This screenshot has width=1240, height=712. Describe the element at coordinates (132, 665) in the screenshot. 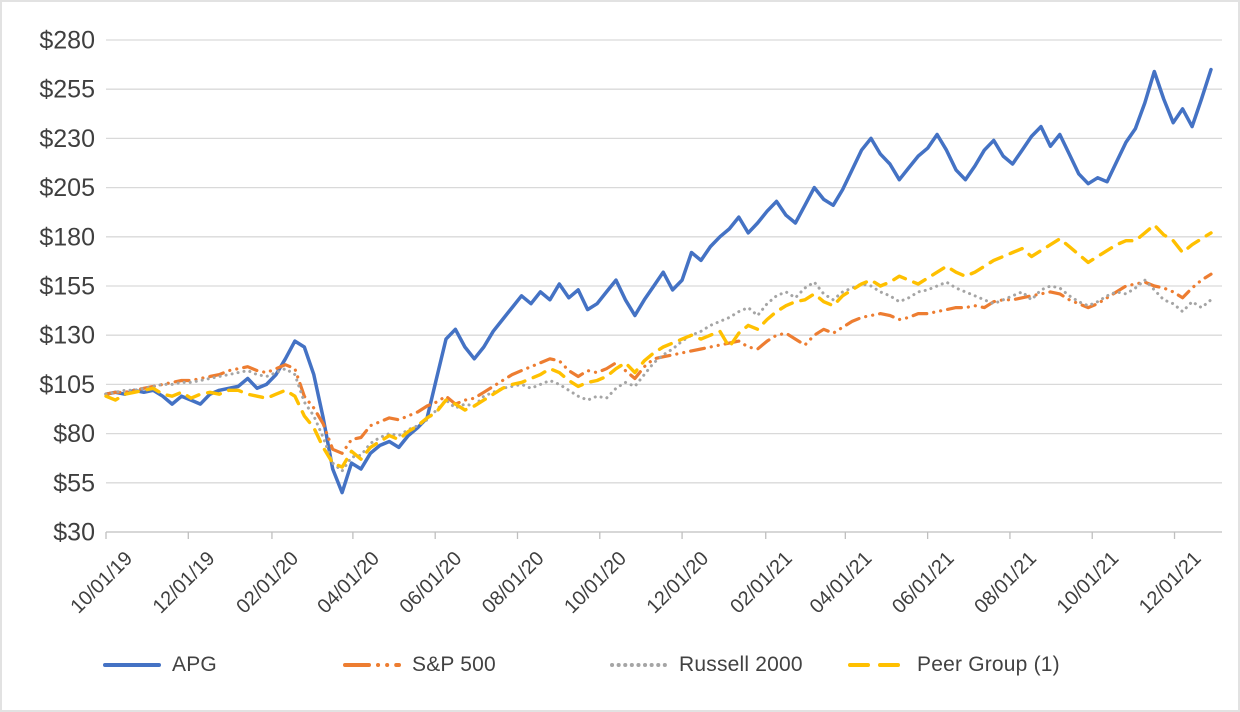

I see `apg-line-swatch` at that location.